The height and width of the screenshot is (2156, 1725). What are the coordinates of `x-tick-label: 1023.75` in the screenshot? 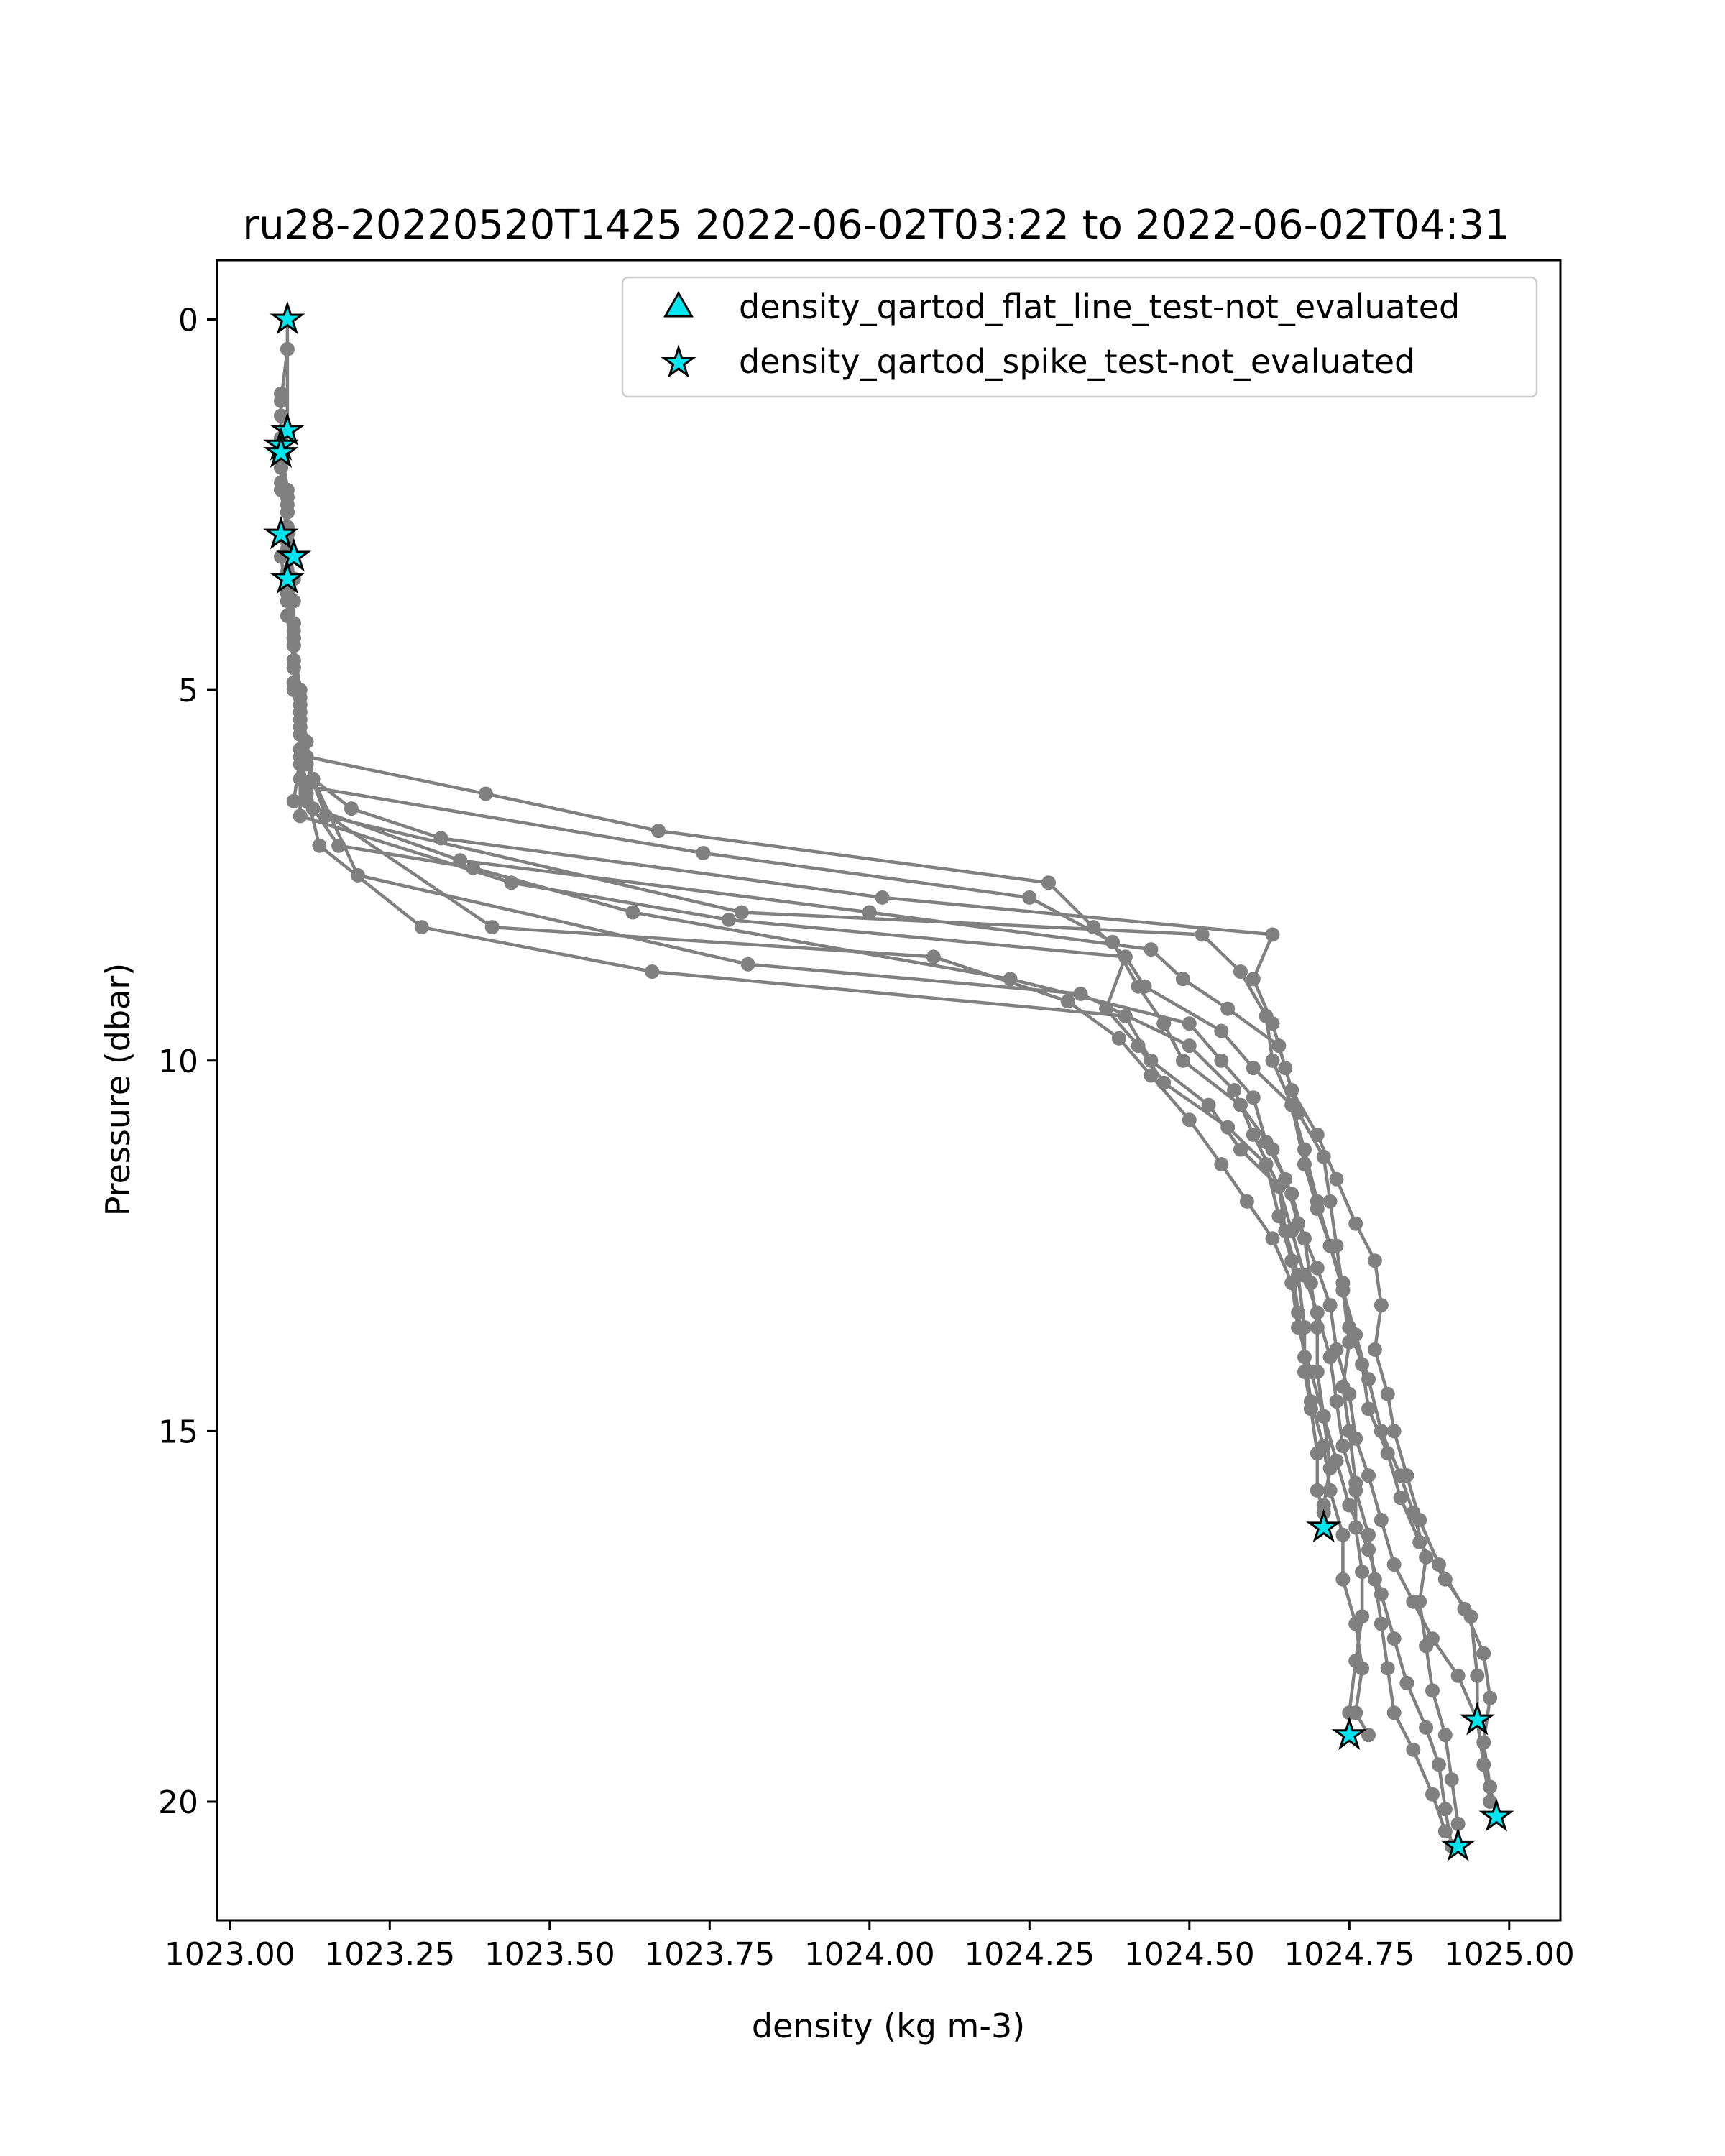 It's located at (709, 1954).